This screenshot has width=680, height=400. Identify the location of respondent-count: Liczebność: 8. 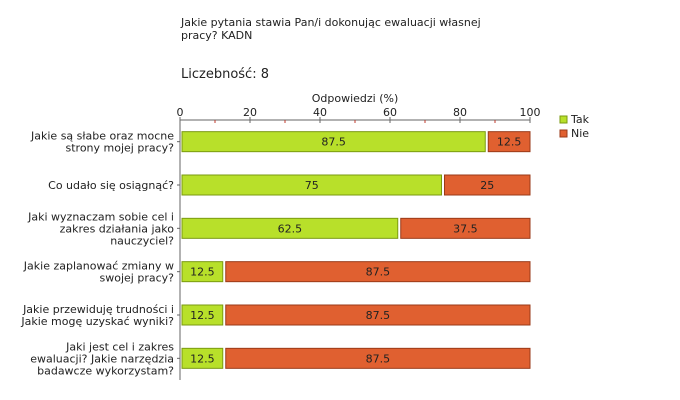
(225, 74).